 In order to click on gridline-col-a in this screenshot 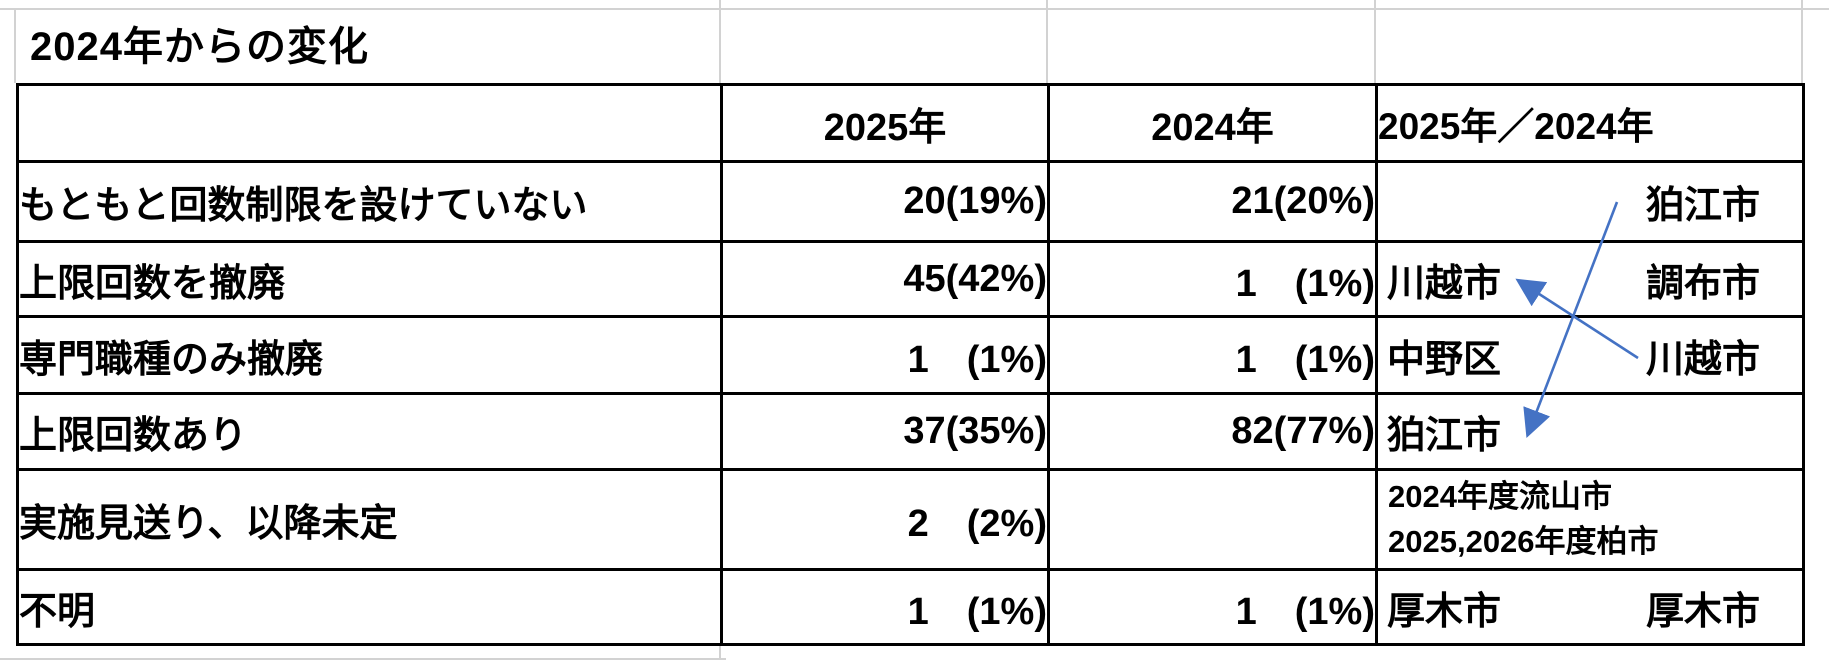, I will do `click(15, 45)`.